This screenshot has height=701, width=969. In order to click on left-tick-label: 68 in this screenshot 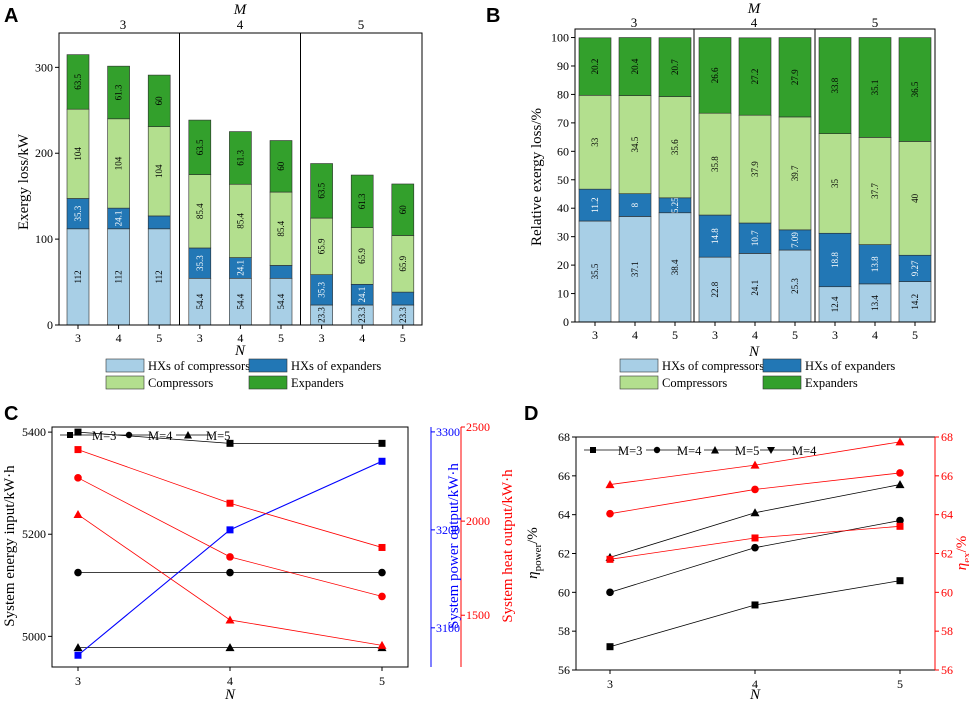, I will do `click(564, 437)`.